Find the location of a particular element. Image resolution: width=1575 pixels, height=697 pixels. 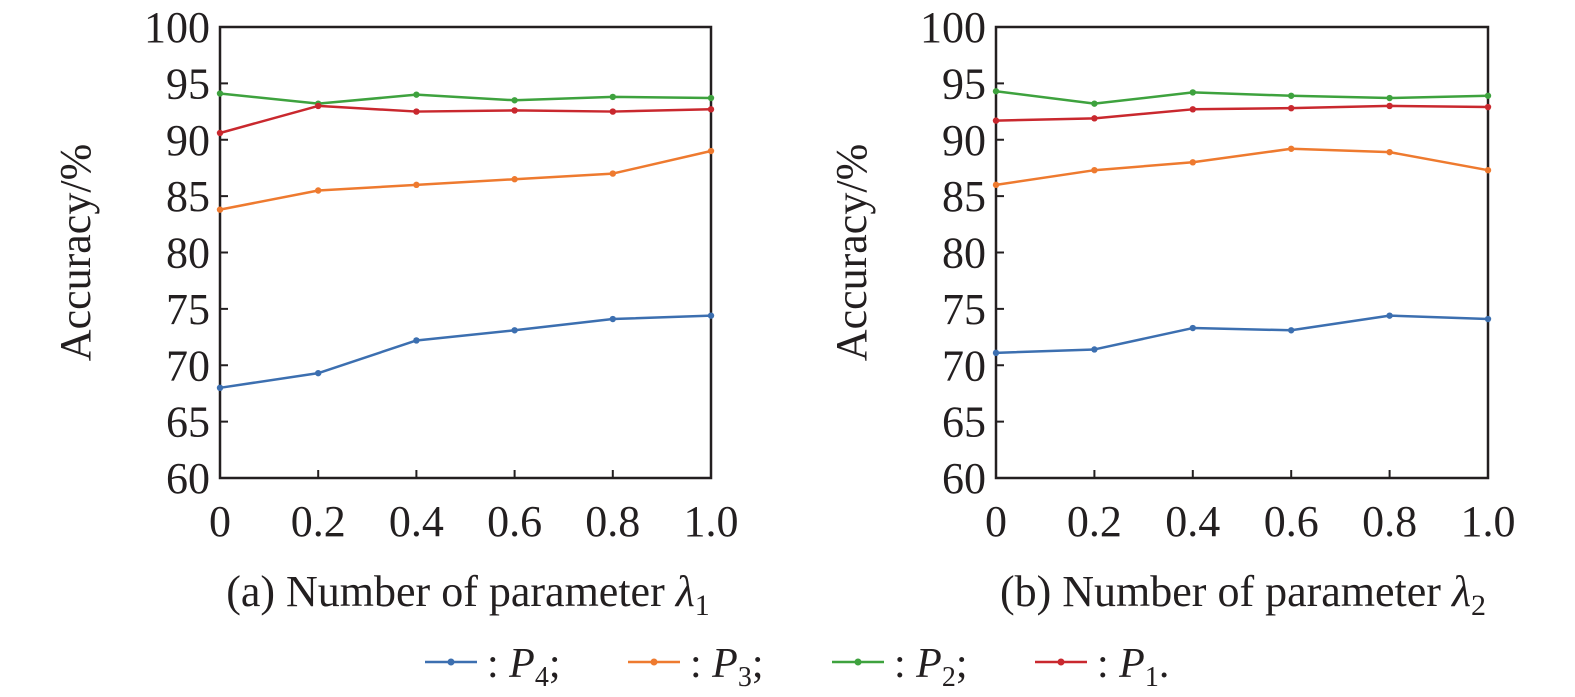

x-axis-title-subscript: 1 is located at coordinates (702, 605).